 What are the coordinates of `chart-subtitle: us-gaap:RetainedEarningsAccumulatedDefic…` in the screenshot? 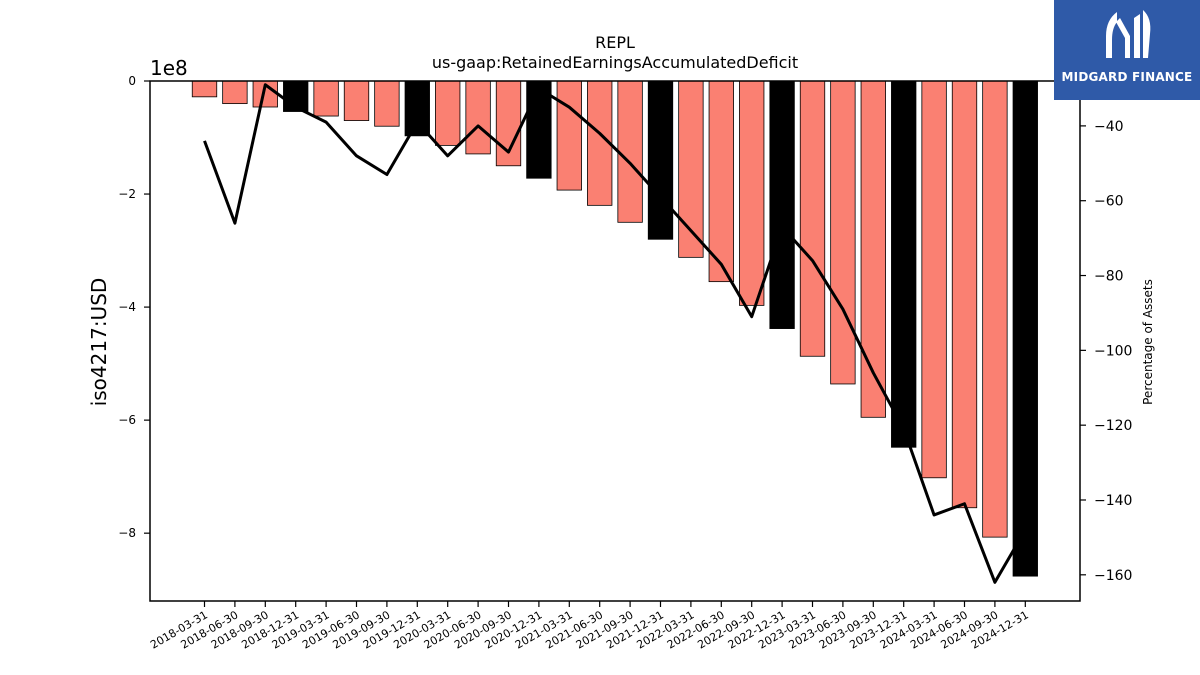 It's located at (615, 62).